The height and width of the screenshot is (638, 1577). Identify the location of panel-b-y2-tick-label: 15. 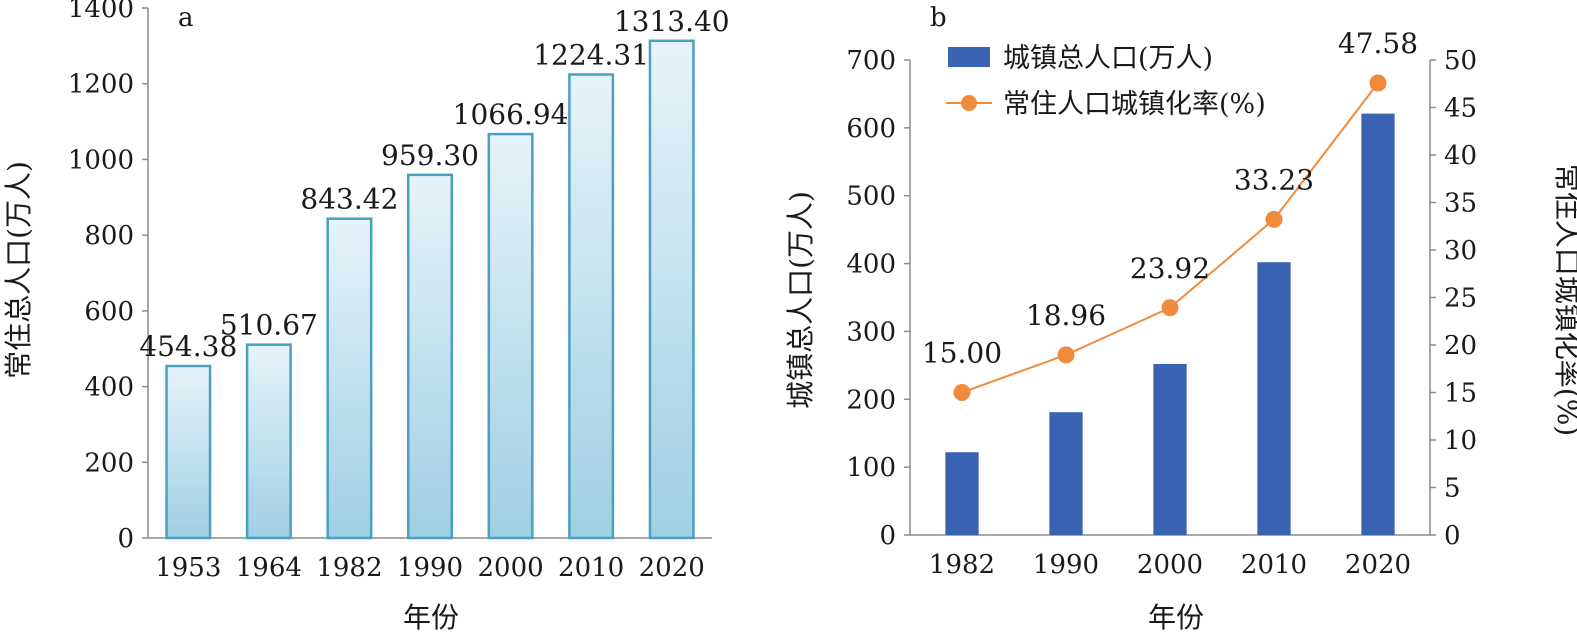
(1460, 394).